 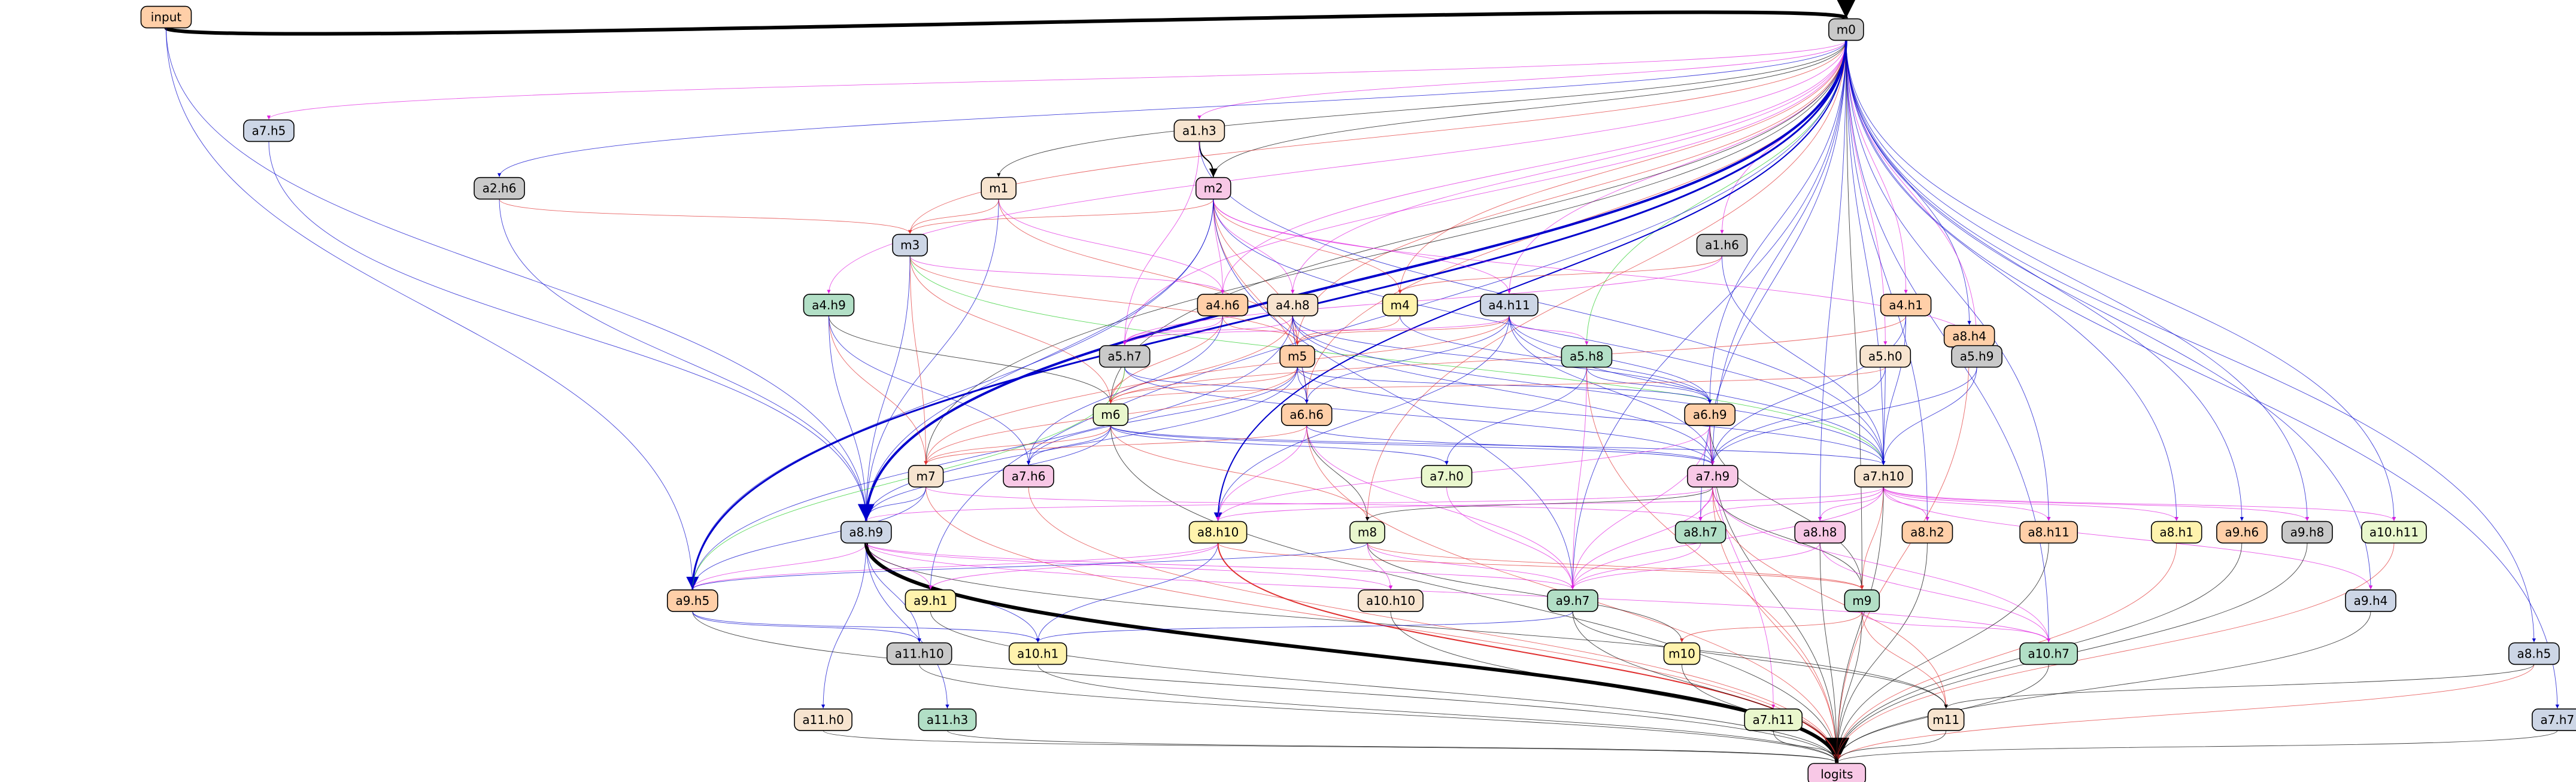 I want to click on node-m7: m7, so click(x=926, y=476).